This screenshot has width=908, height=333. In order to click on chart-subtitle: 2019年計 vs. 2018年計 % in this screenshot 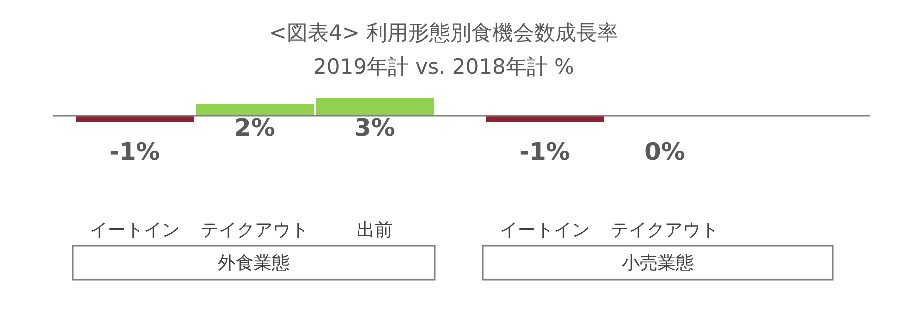, I will do `click(444, 67)`.